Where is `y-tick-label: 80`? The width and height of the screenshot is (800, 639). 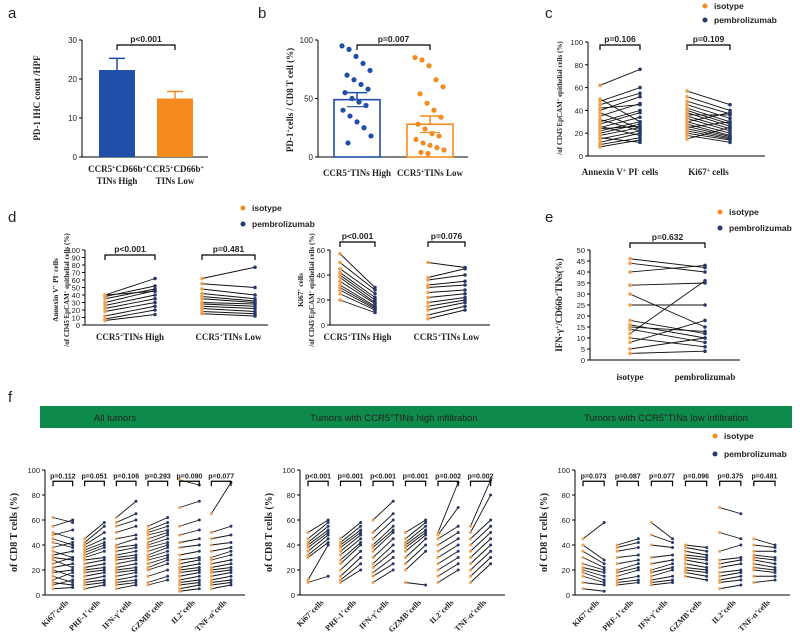 y-tick-label: 80 is located at coordinates (76, 265).